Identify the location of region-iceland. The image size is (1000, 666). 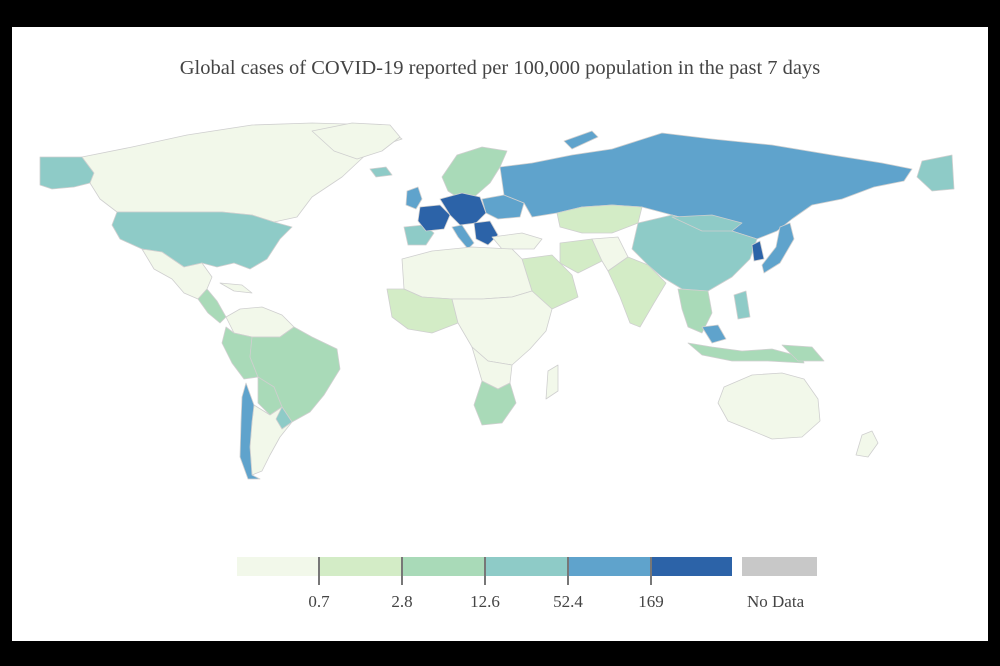
(381, 172).